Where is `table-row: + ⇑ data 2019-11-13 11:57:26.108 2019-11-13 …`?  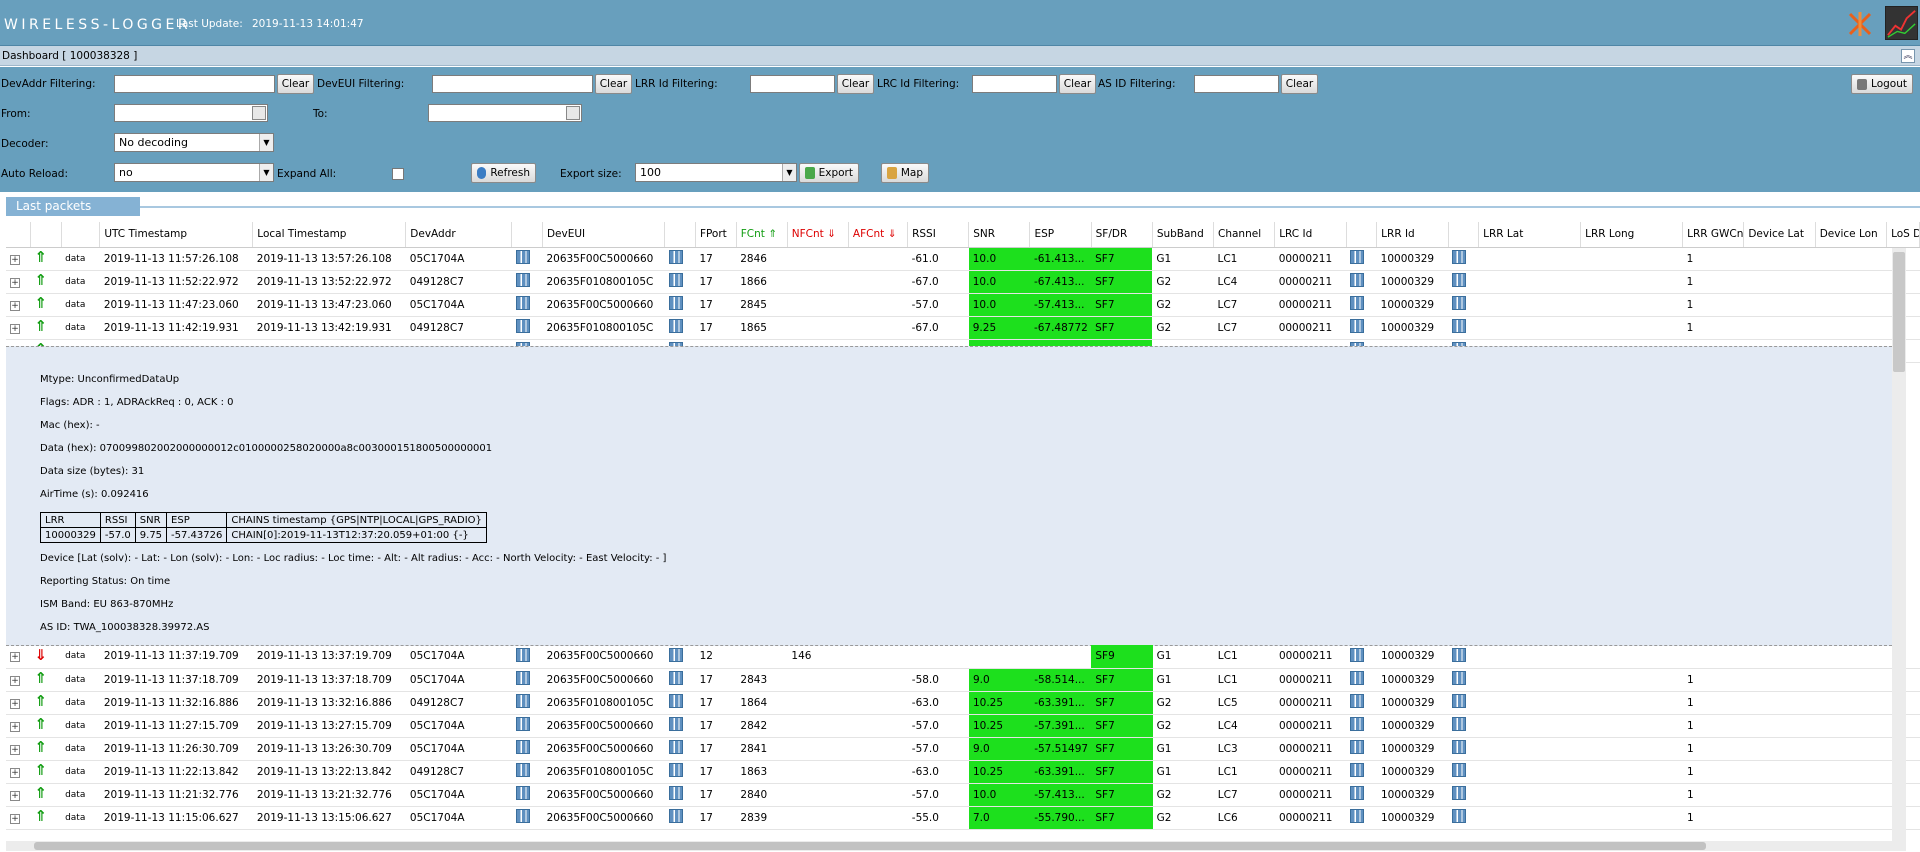
table-row: + ⇑ data 2019-11-13 11:57:26.108 2019-11-13 … is located at coordinates (963, 259).